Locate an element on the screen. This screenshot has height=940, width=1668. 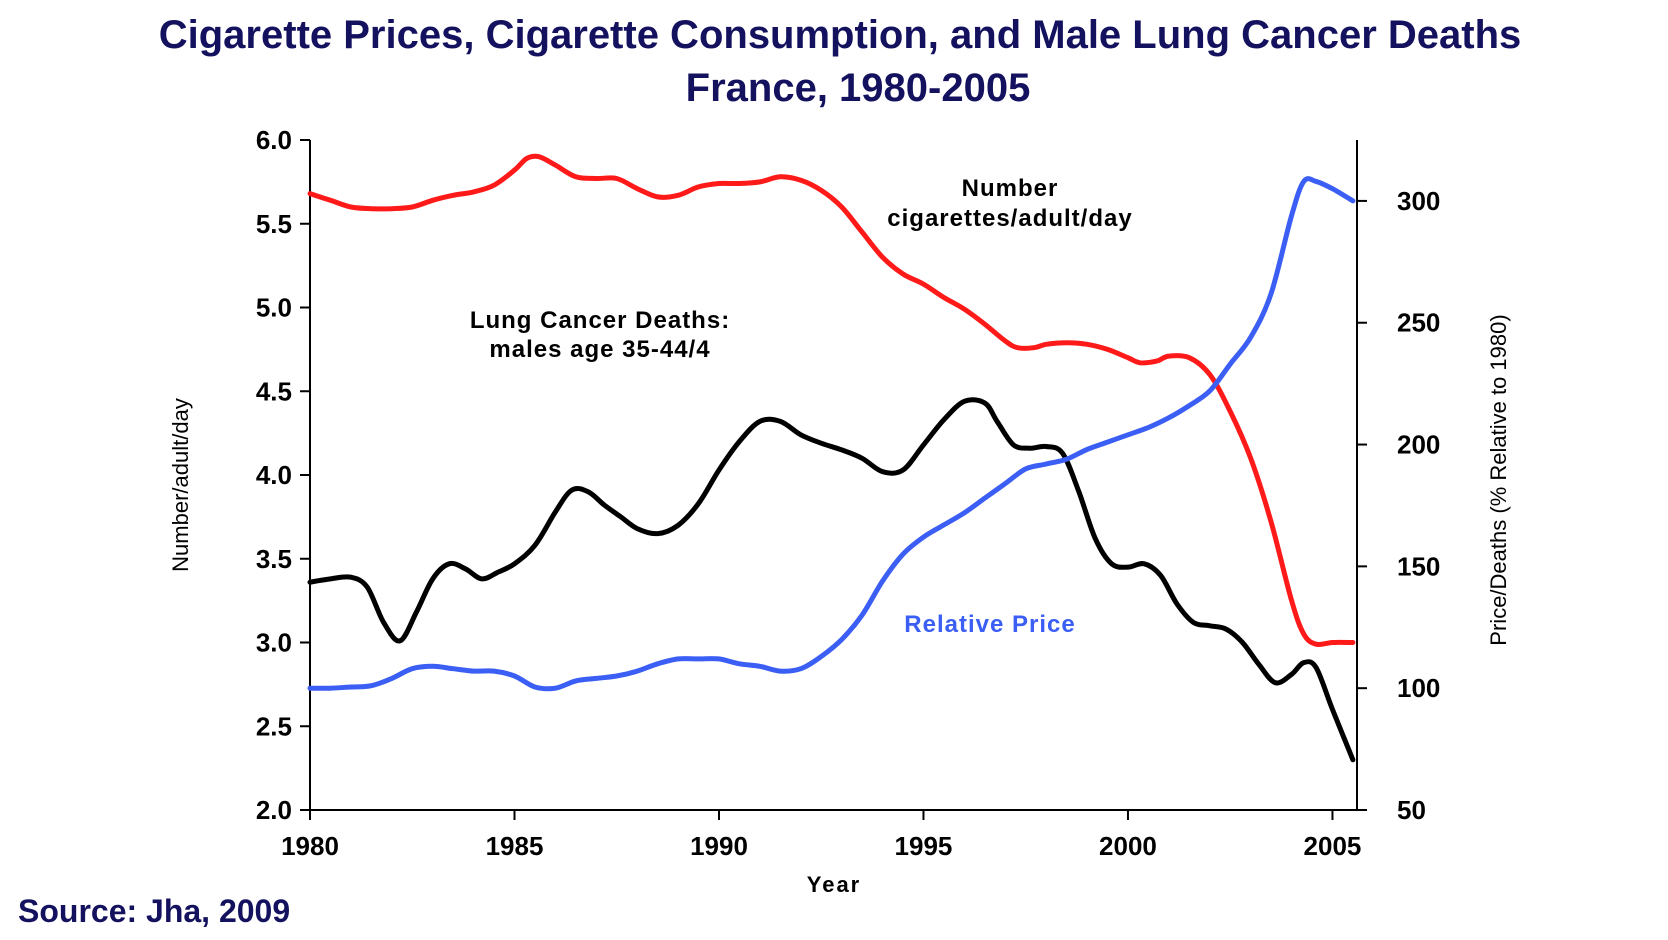
x-tick-label: 1995 is located at coordinates (924, 846).